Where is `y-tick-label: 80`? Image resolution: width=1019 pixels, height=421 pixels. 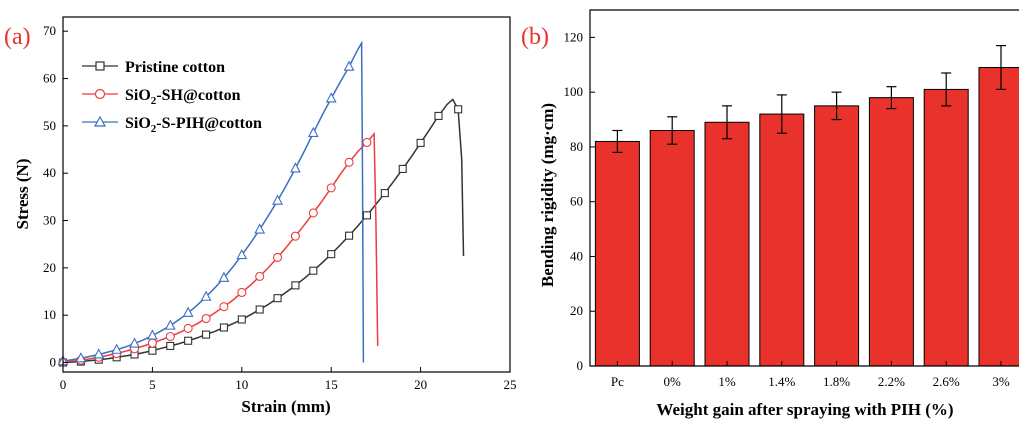 y-tick-label: 80 is located at coordinates (576, 146).